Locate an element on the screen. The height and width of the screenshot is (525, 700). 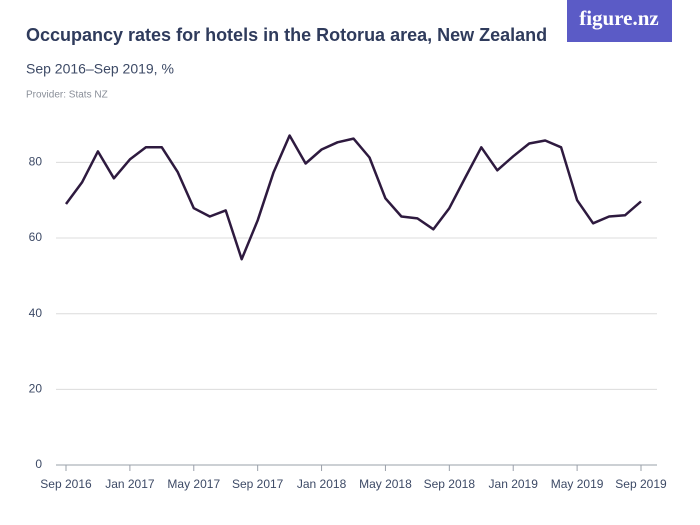
x-tick-label: Sep 2017 is located at coordinates (258, 484).